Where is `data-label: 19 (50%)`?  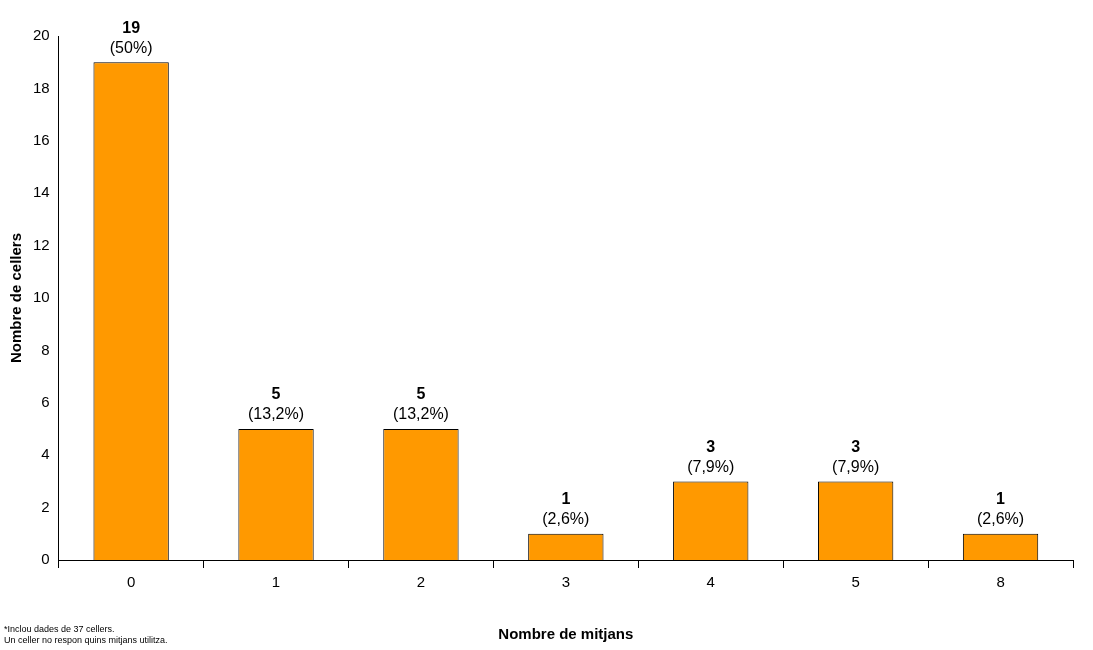 data-label: 19 (50%) is located at coordinates (131, 37).